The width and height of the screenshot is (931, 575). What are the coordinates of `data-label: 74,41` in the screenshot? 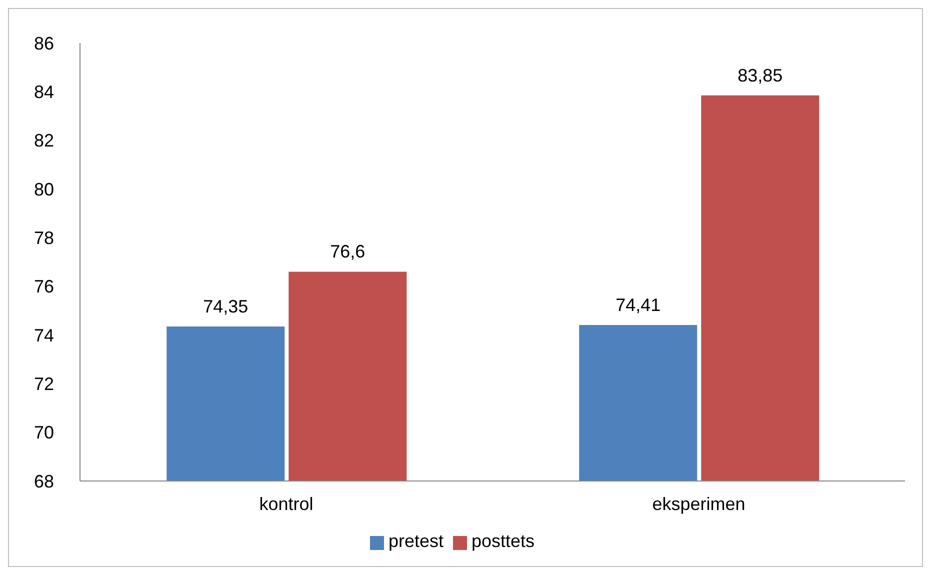 It's located at (638, 305).